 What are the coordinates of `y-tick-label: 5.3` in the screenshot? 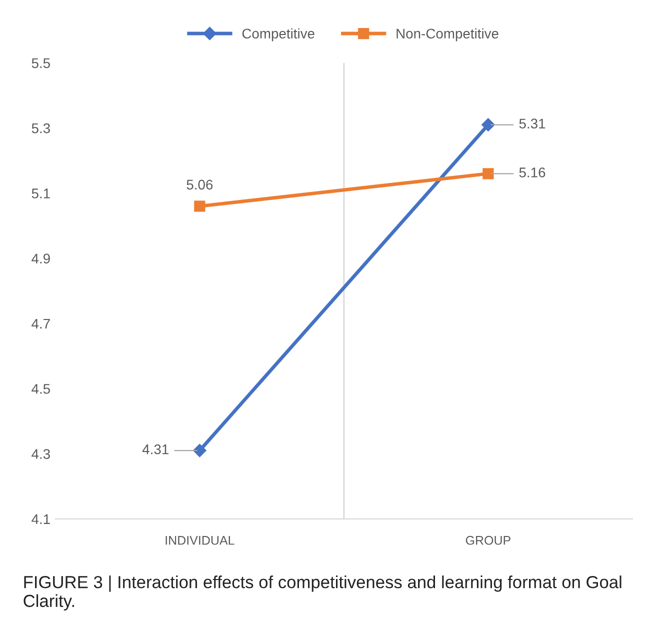 It's located at (41, 128).